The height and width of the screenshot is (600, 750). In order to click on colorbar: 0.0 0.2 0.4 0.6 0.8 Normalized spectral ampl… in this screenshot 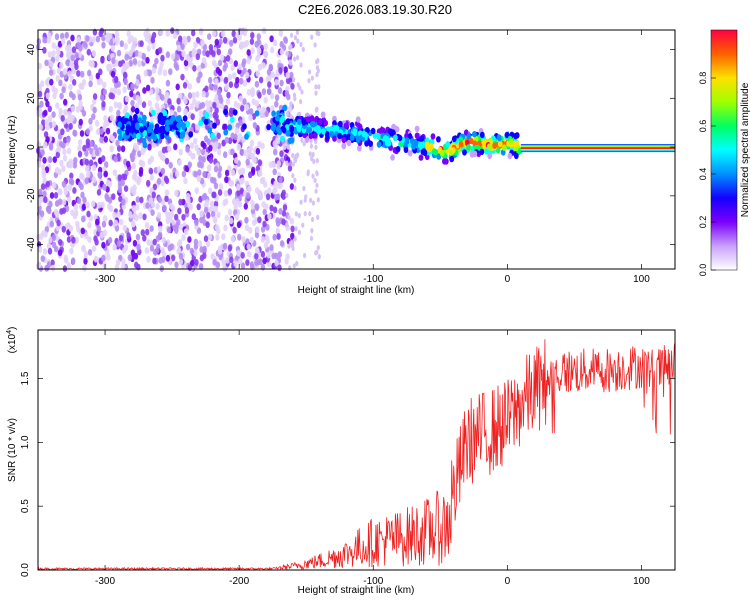, I will do `click(724, 153)`.